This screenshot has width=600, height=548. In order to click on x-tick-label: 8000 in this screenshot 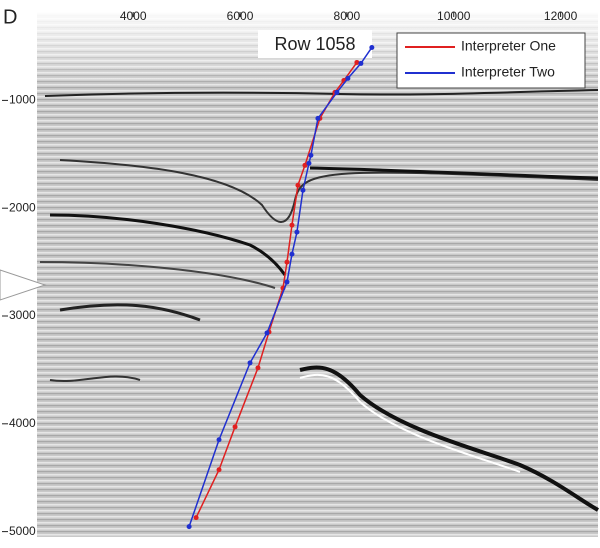, I will do `click(347, 16)`.